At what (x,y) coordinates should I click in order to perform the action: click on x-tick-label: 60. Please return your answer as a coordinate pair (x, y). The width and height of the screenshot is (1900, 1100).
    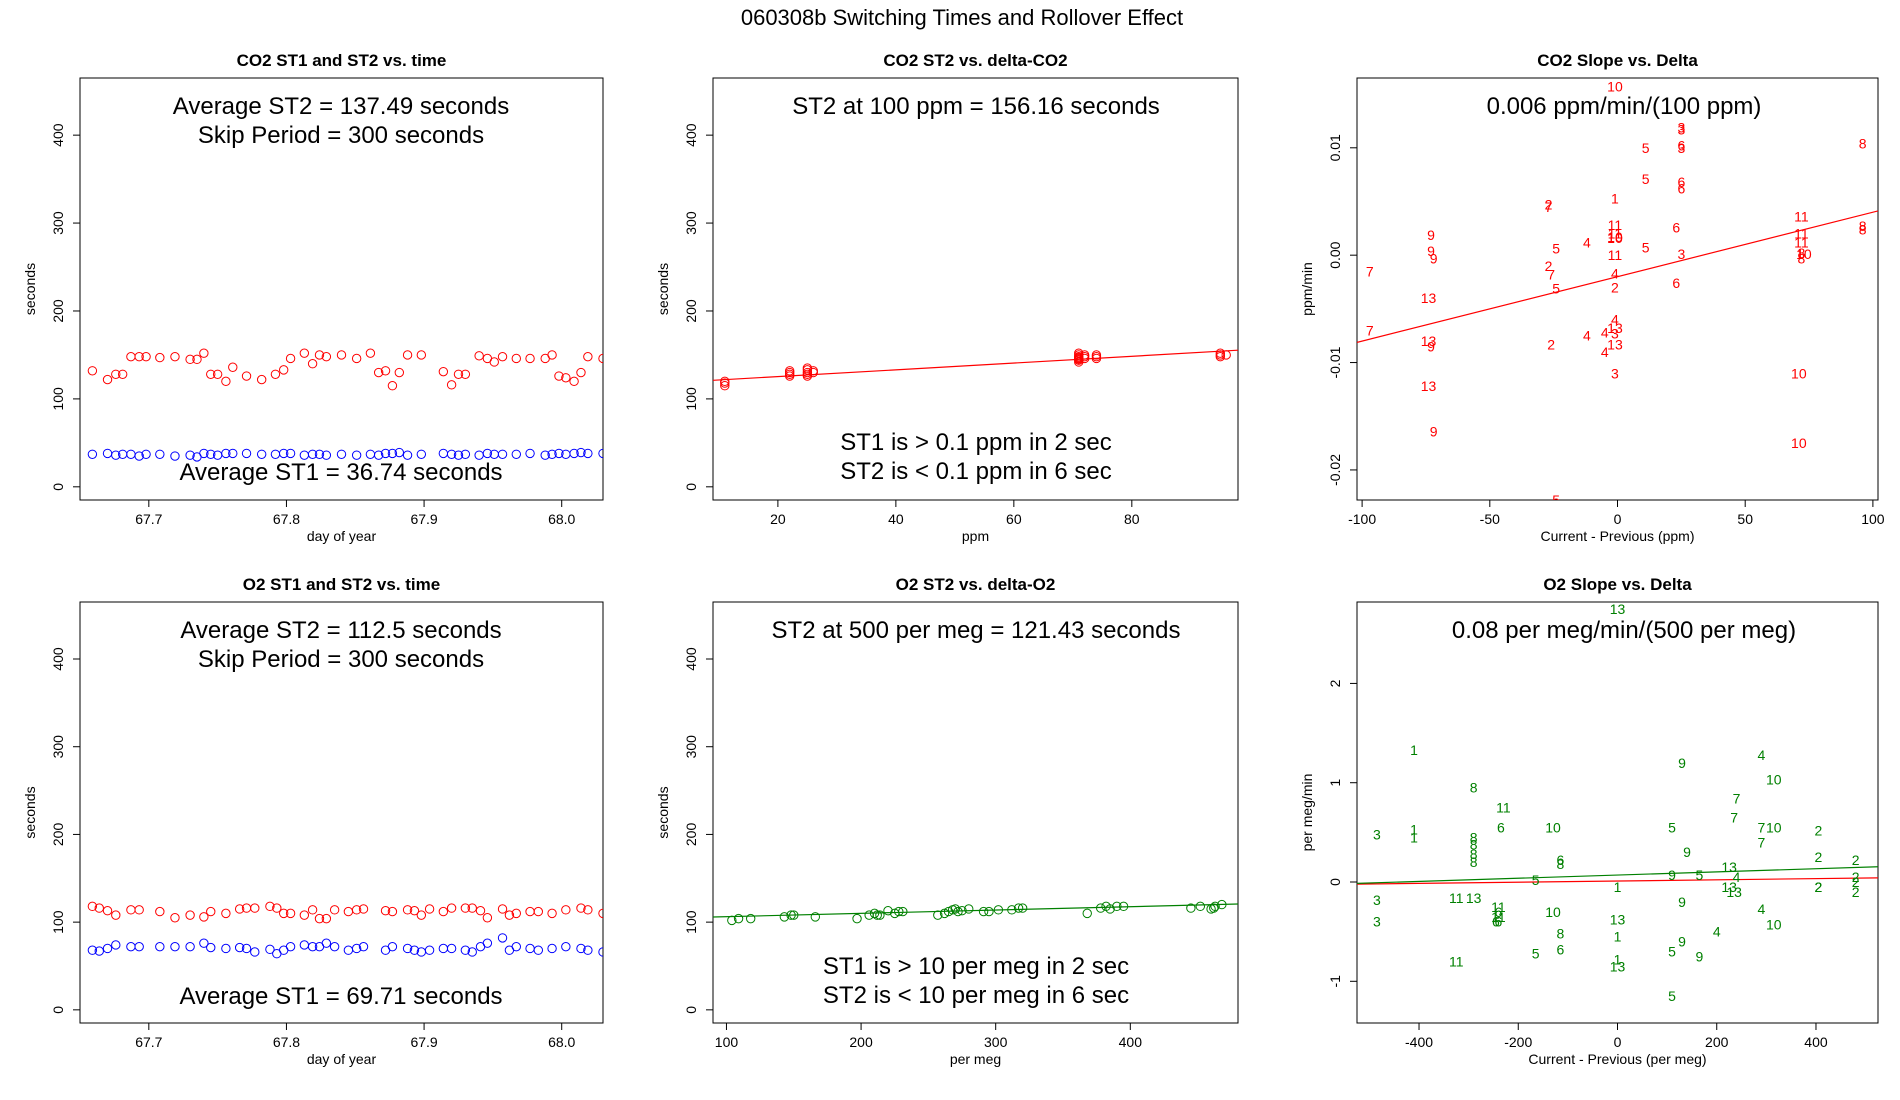
    Looking at the image, I should click on (1014, 519).